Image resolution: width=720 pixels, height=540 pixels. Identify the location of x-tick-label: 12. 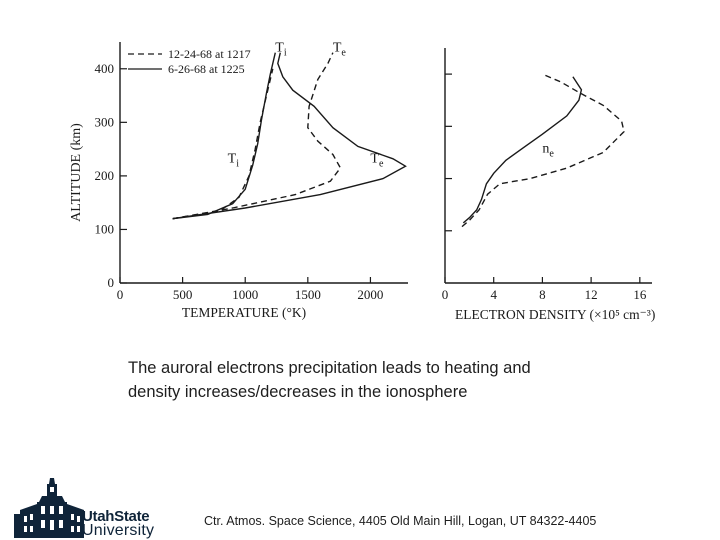
(591, 294).